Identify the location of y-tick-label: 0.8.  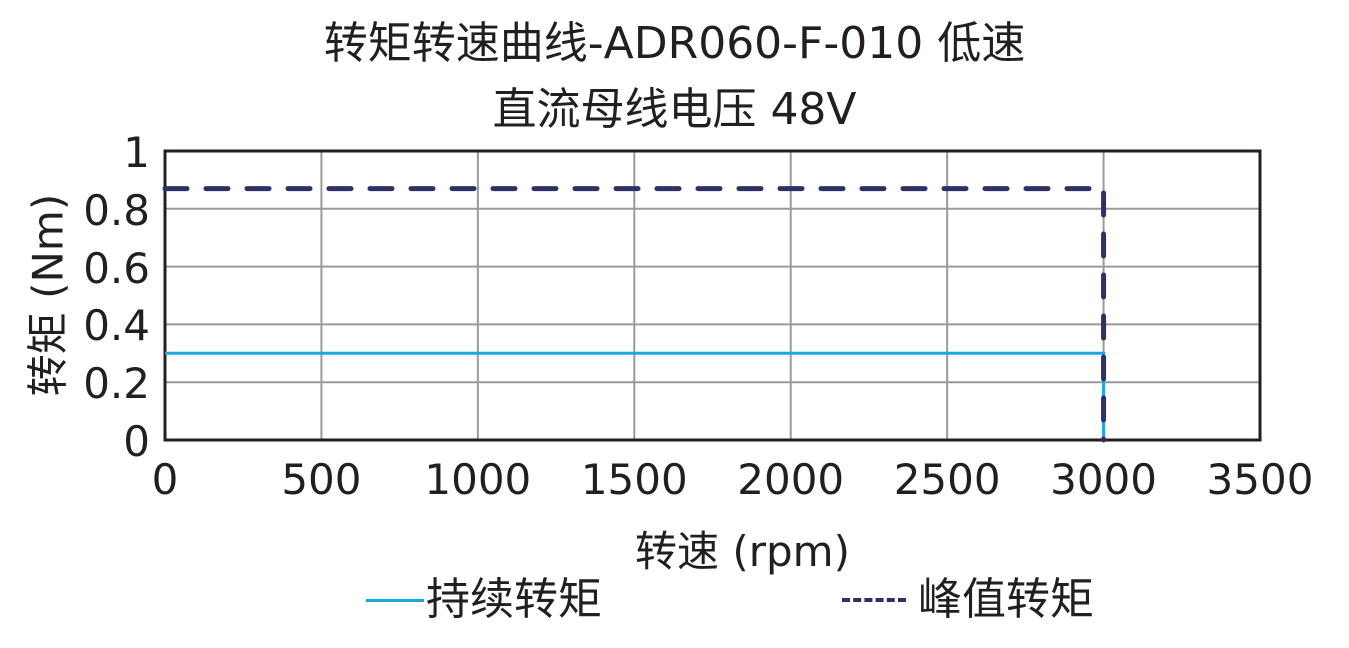
(116, 210).